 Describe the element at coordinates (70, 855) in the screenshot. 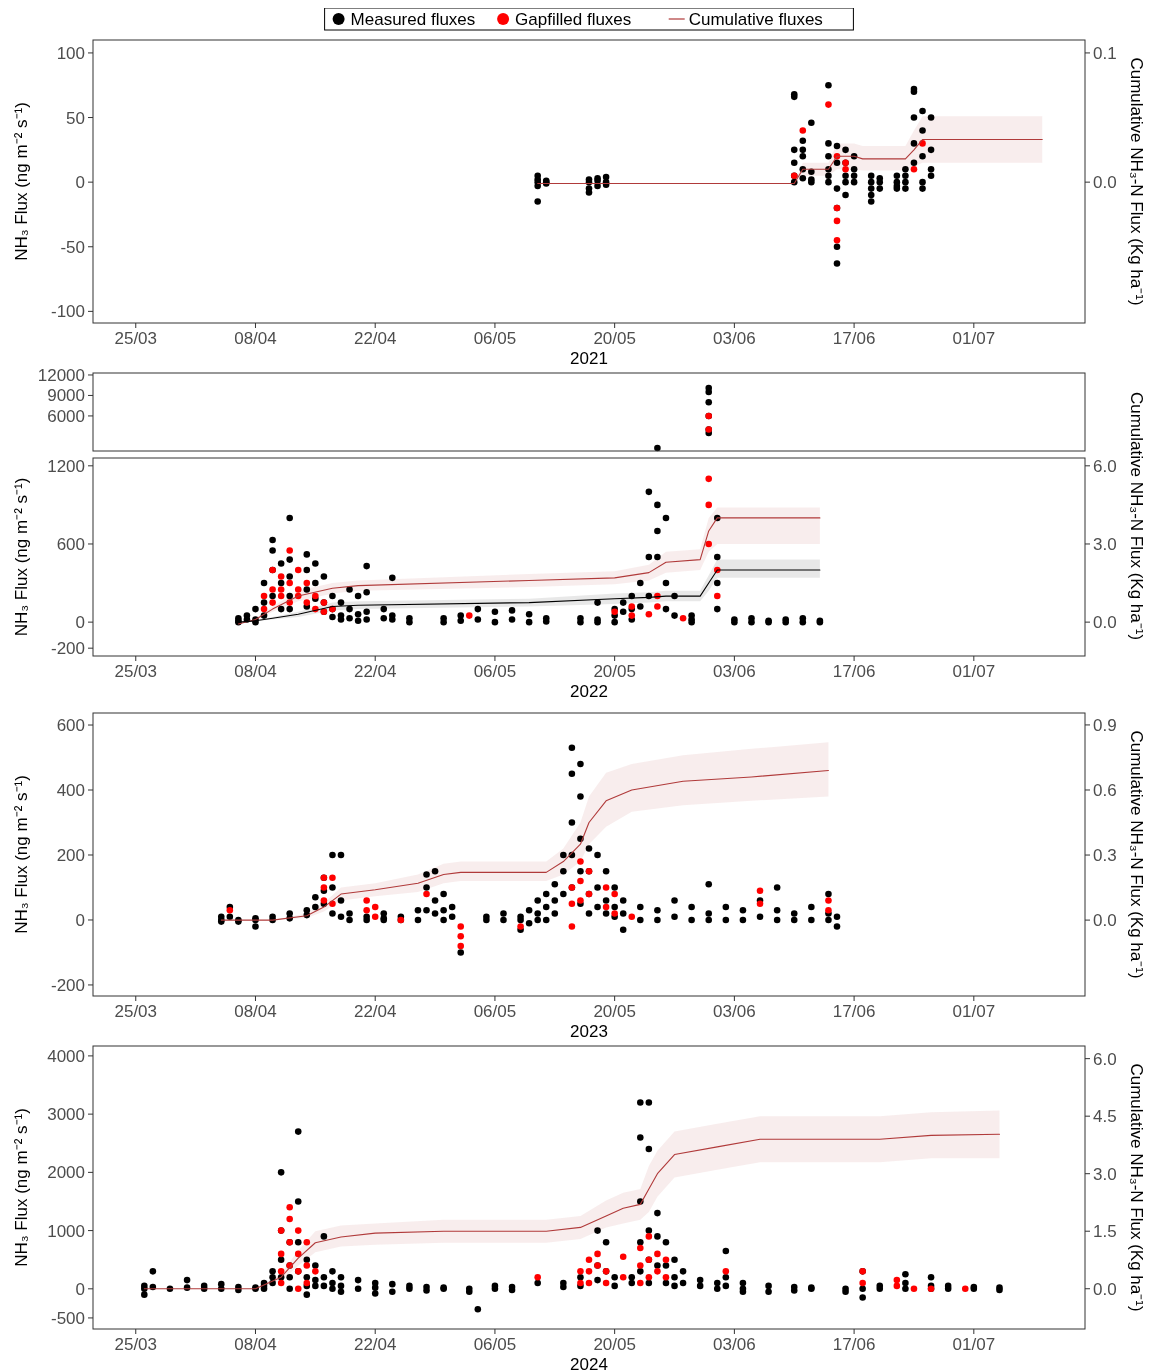

I see `y-tick-label: 200` at that location.